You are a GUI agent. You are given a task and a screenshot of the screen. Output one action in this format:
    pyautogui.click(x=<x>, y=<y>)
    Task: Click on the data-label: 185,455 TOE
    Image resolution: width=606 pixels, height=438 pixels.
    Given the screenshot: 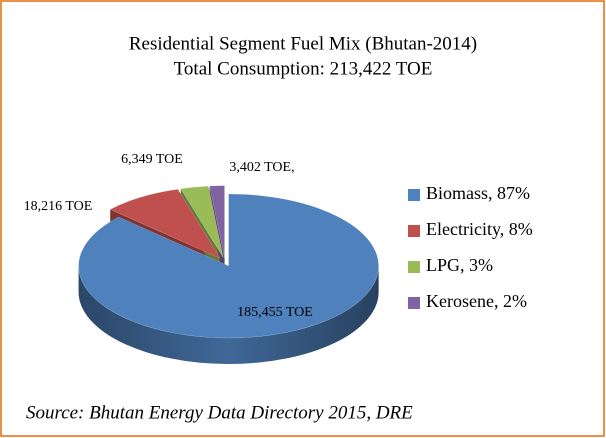 What is the action you would take?
    pyautogui.click(x=275, y=312)
    